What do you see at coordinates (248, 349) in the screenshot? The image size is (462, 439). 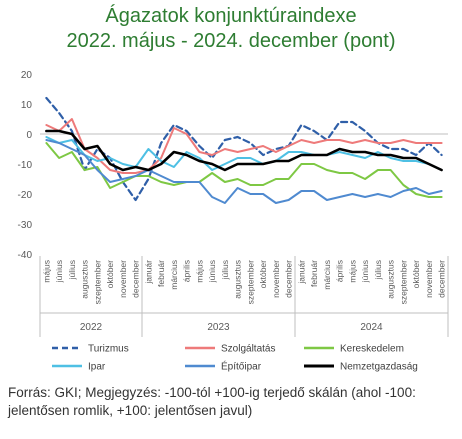 I see `legend-label: Szolgáltatás` at bounding box center [248, 349].